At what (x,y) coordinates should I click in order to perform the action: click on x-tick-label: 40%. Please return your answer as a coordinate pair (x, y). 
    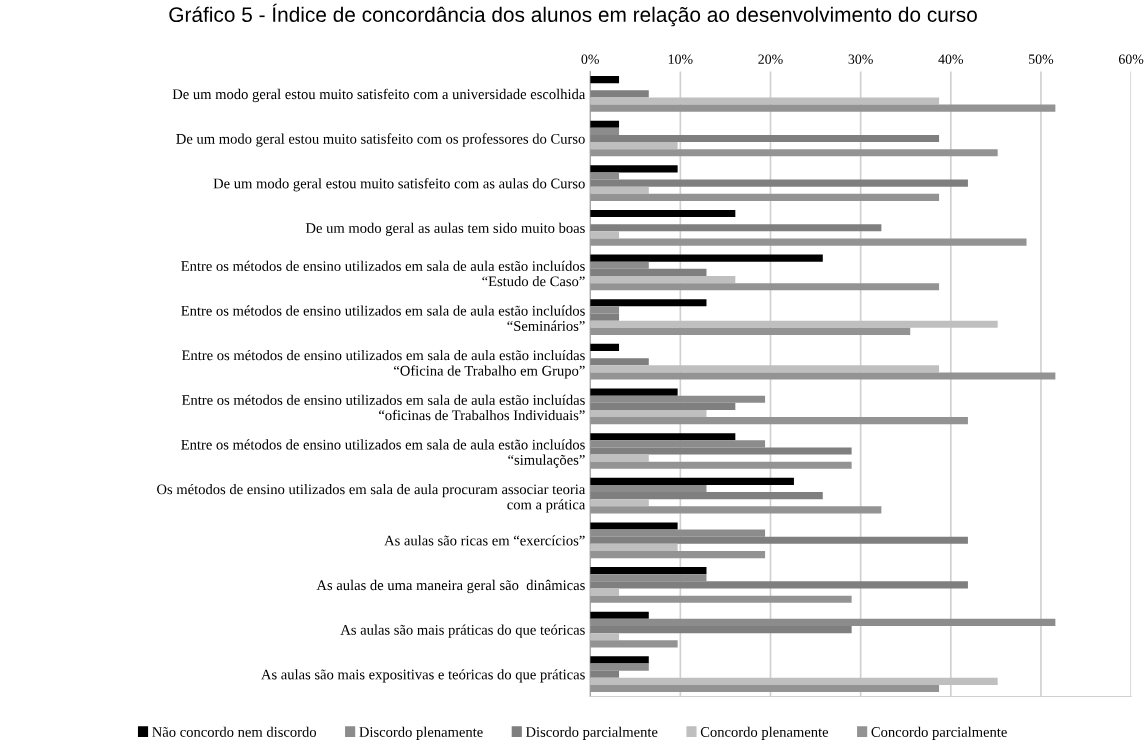
    Looking at the image, I should click on (951, 59).